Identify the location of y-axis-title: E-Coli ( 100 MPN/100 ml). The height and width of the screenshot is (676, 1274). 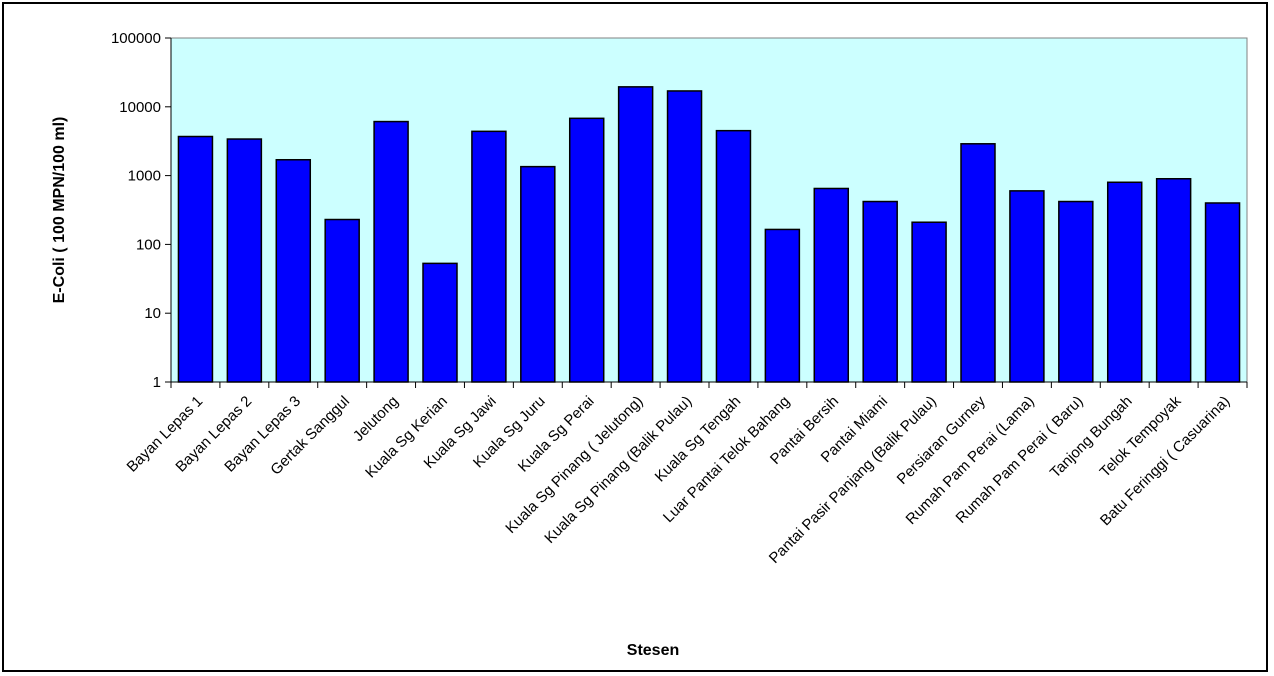
(59, 210).